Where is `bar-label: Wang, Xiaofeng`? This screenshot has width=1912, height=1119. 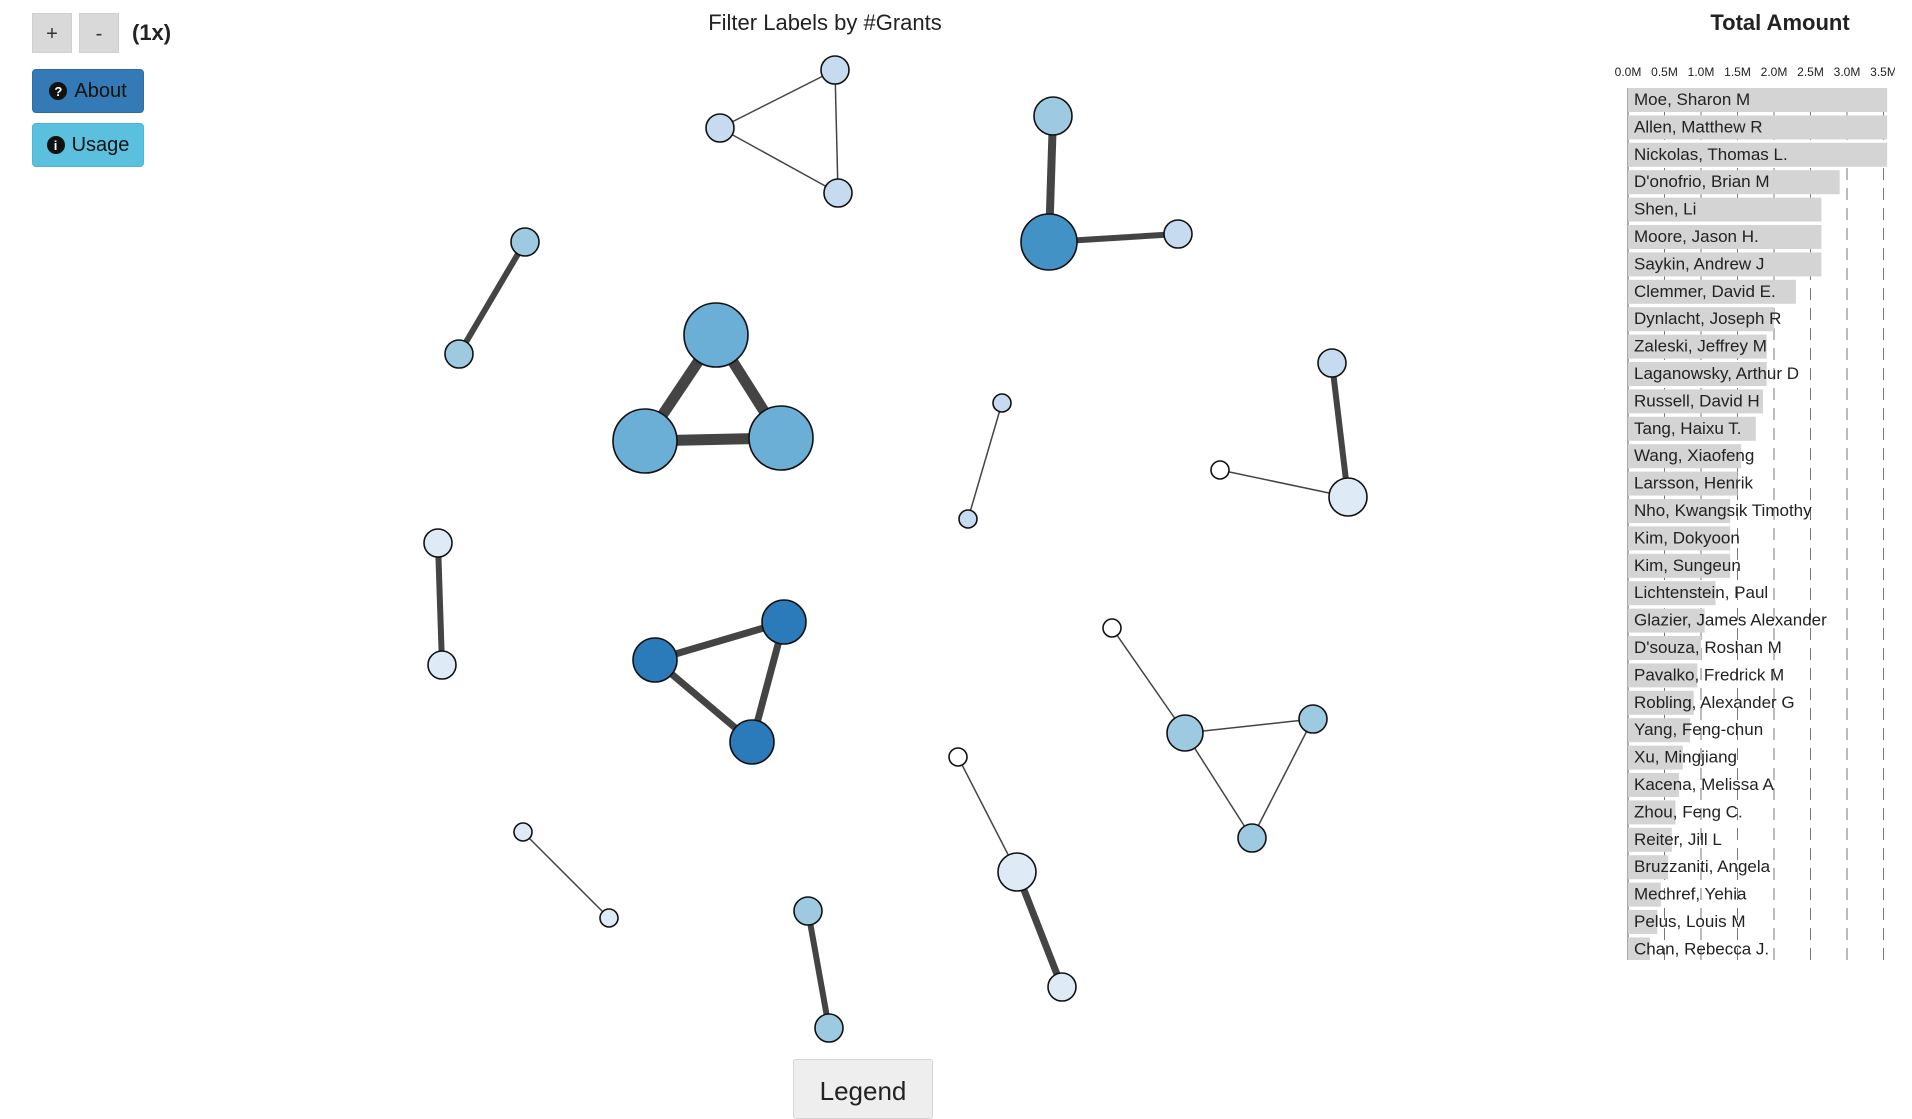 bar-label: Wang, Xiaofeng is located at coordinates (1694, 455).